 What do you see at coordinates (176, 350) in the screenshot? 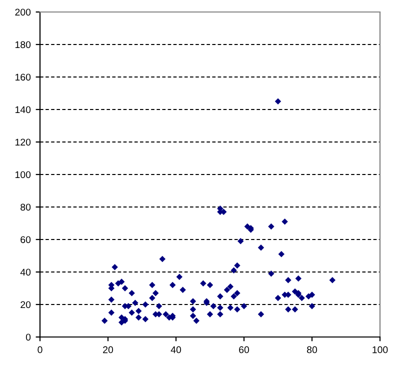
I see `x-tick-label: 40` at bounding box center [176, 350].